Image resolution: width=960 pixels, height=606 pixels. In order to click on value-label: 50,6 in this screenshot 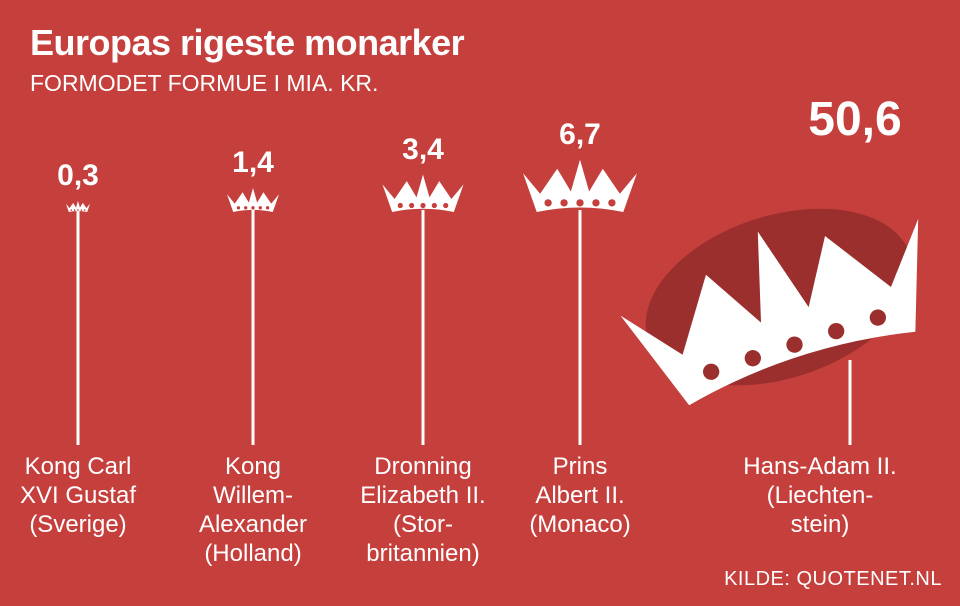, I will do `click(855, 119)`.